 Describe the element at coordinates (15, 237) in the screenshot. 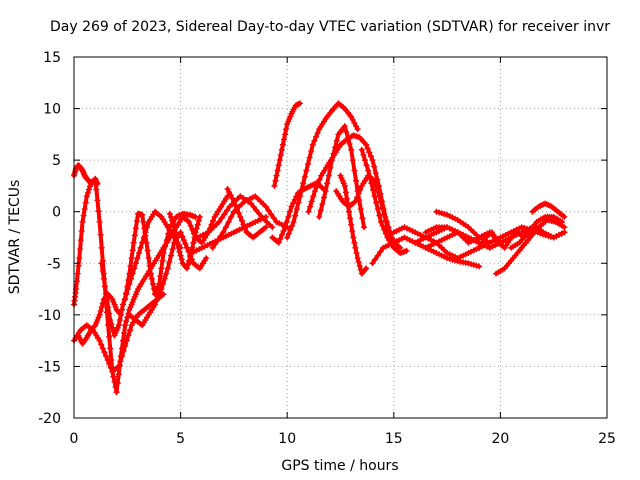

I see `y-axis-label: SDTVAR / TECUs` at that location.